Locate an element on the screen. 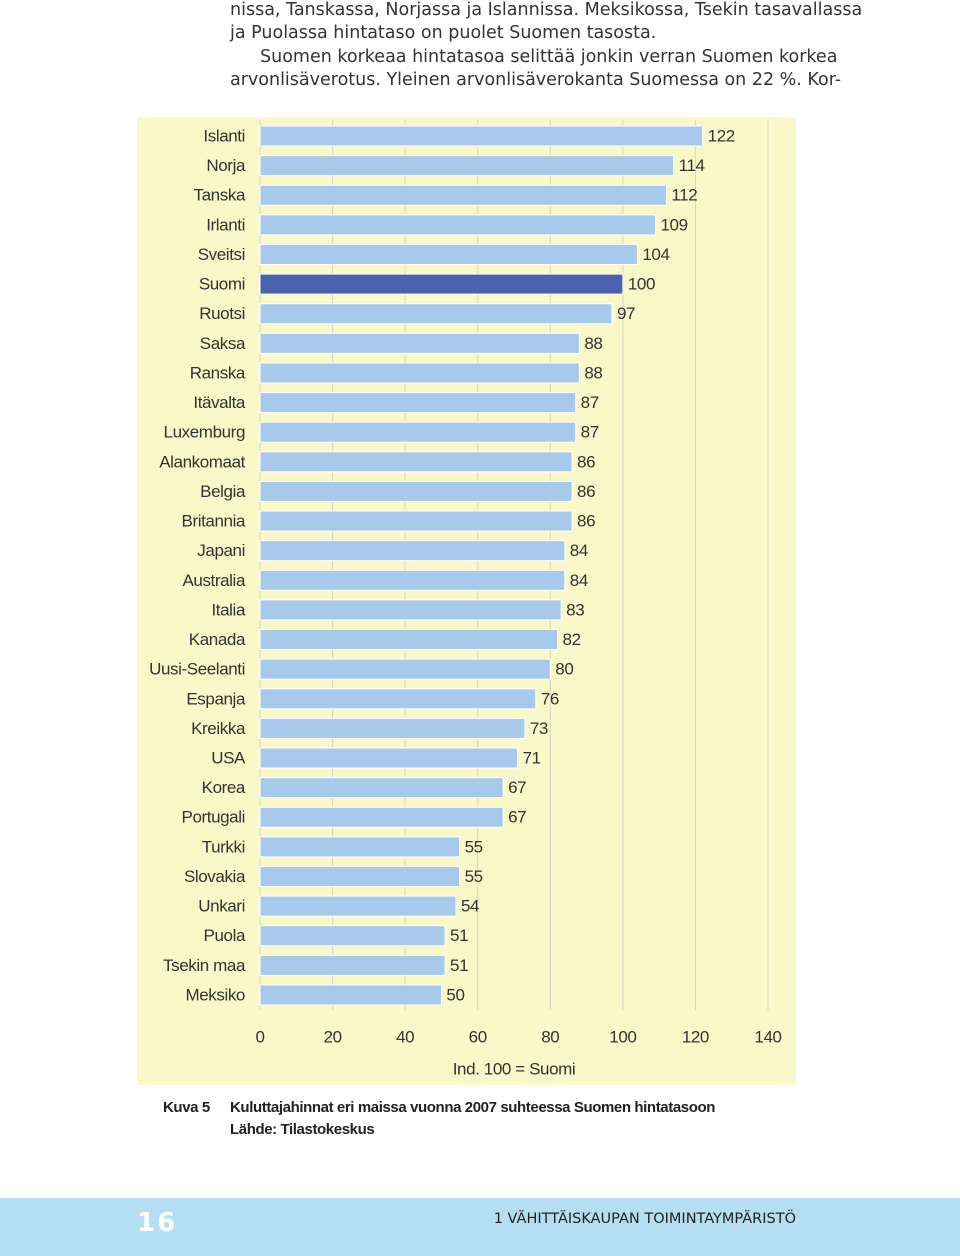 The width and height of the screenshot is (960, 1256). y-tick-label: Sveitsi is located at coordinates (221, 254).